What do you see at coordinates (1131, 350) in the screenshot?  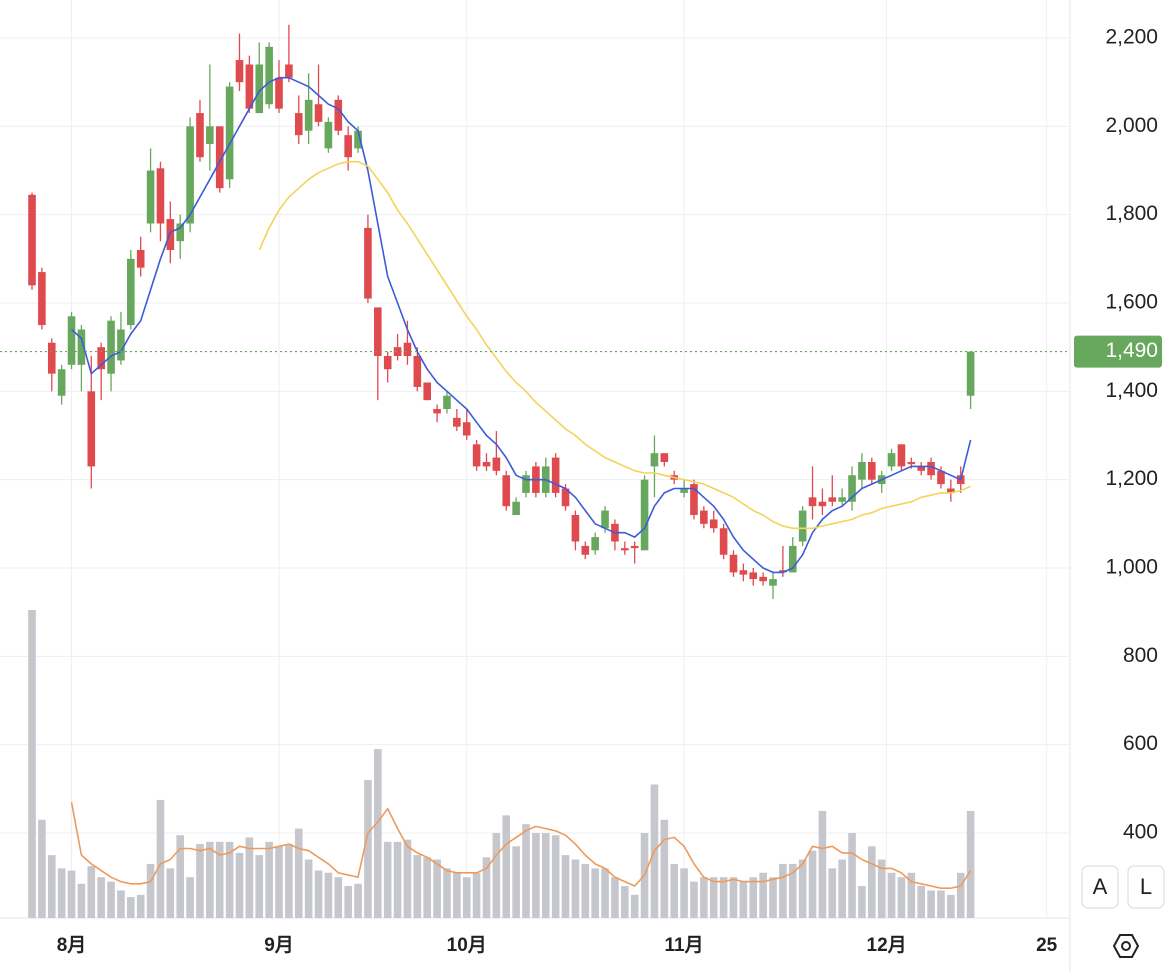 I see `last-price-label: 1,490` at bounding box center [1131, 350].